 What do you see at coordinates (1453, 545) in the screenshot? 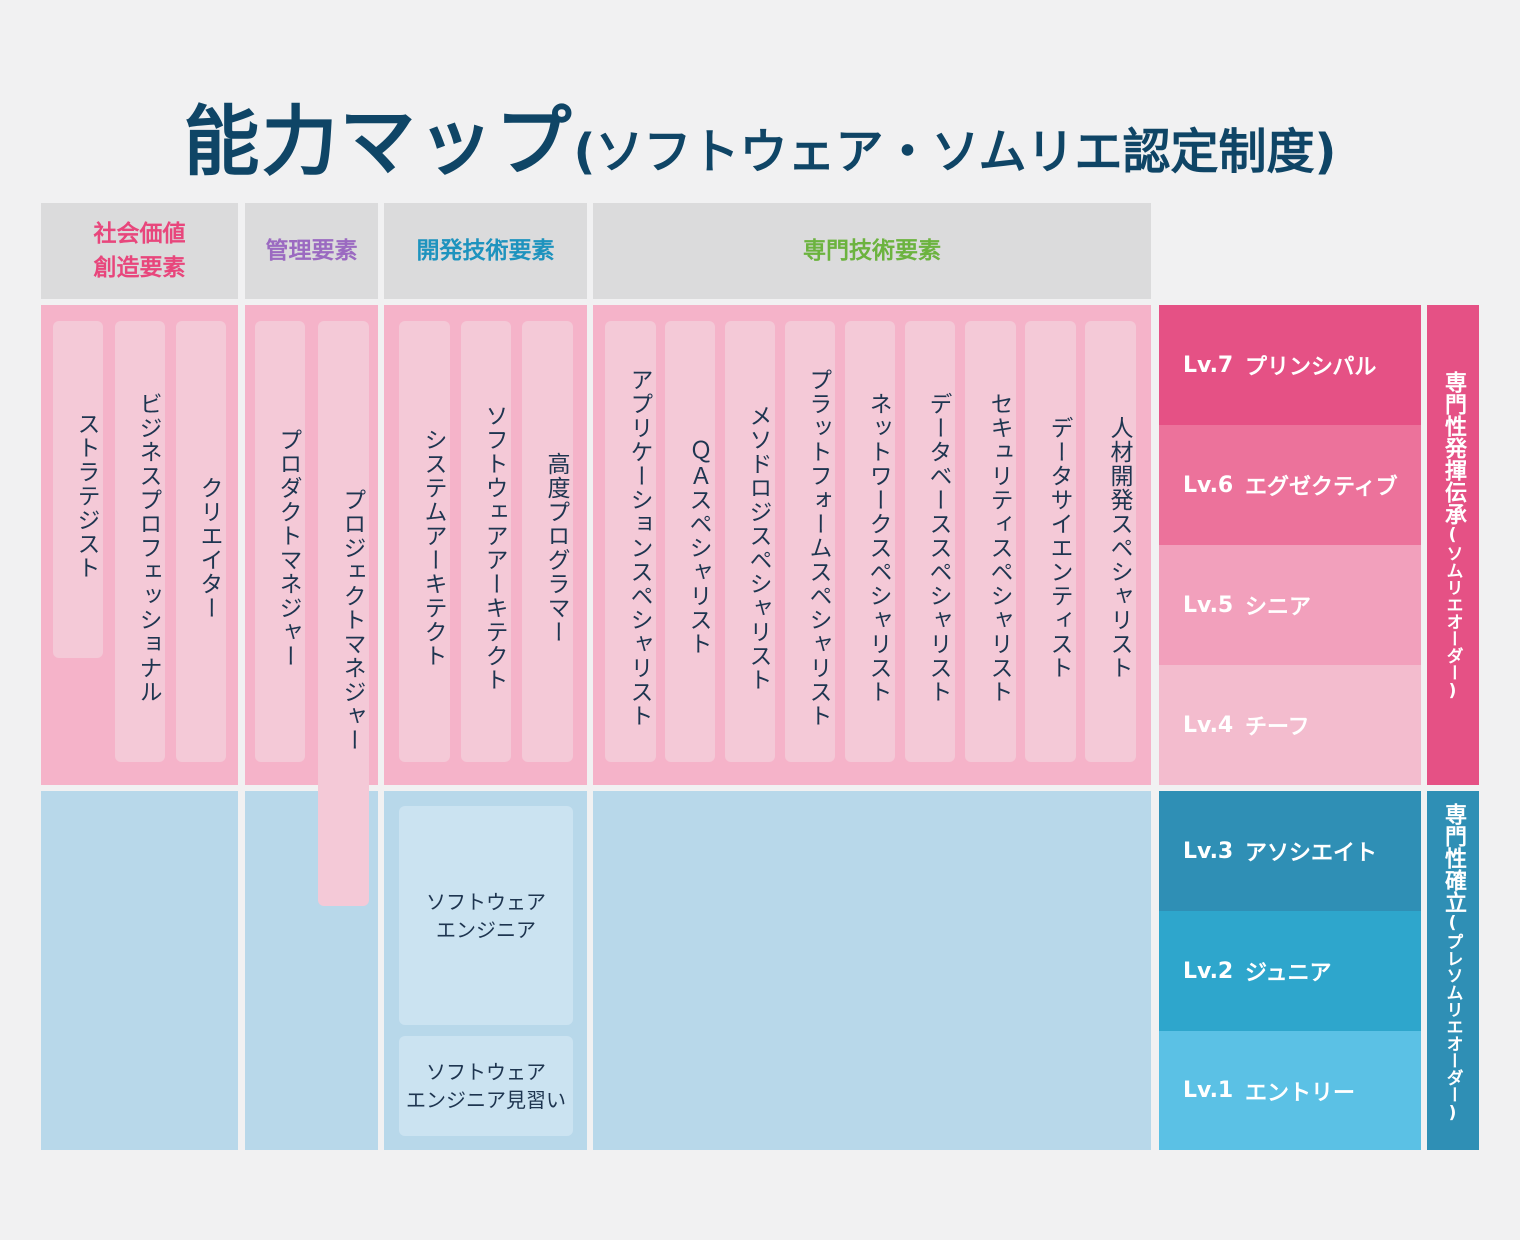
I see `group-label-upper: 専門性発揮伝承 (ソムリエオーダー)` at bounding box center [1453, 545].